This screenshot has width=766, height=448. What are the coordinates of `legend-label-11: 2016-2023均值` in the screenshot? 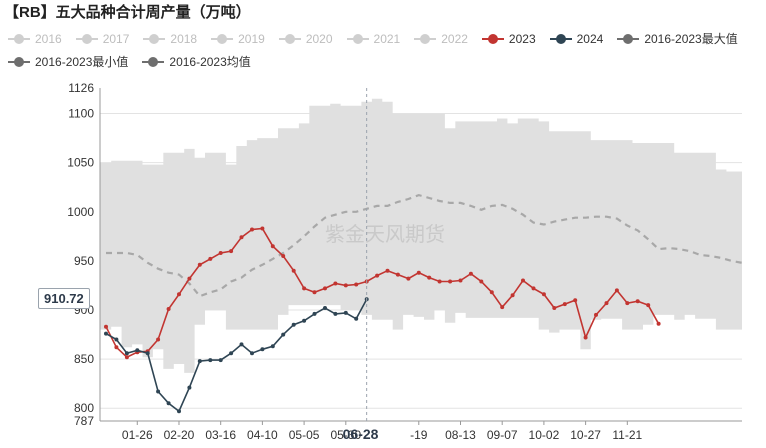 It's located at (210, 62).